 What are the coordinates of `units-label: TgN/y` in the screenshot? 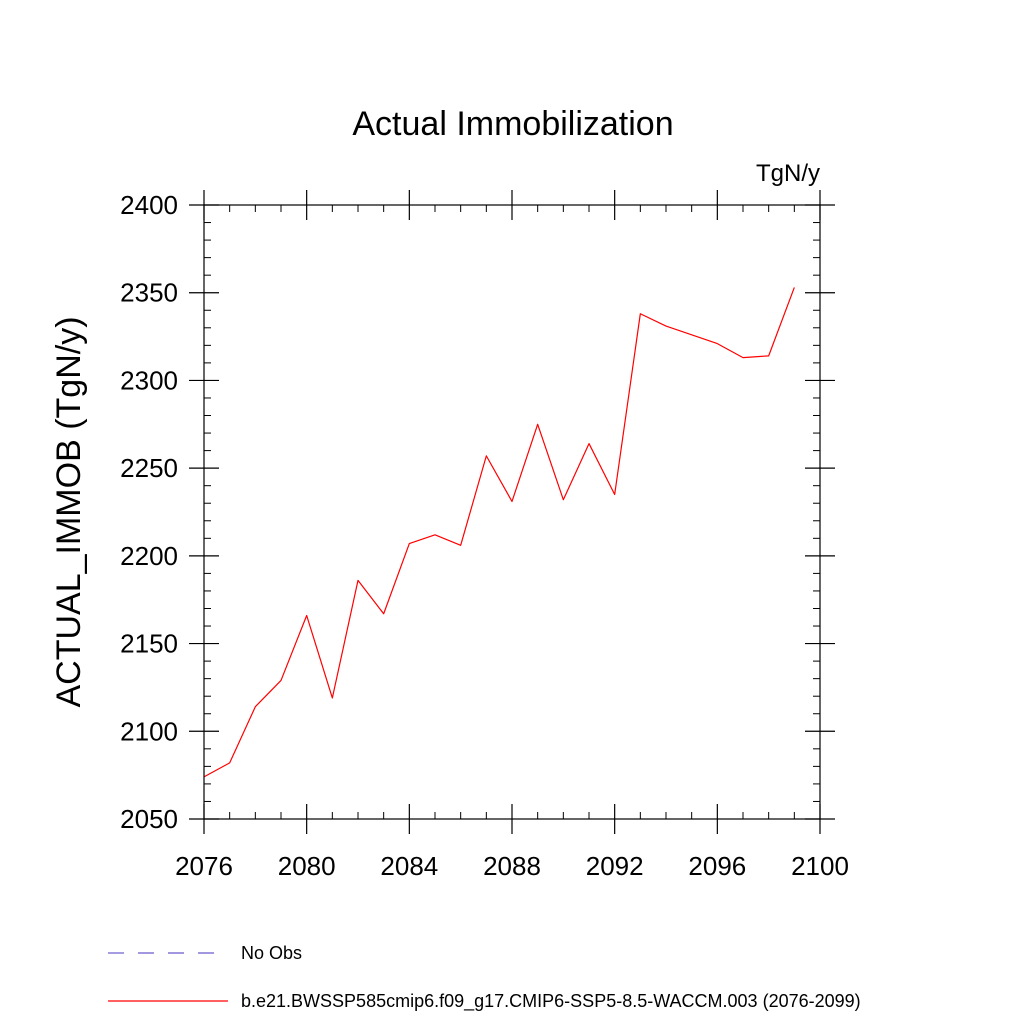 It's located at (788, 173).